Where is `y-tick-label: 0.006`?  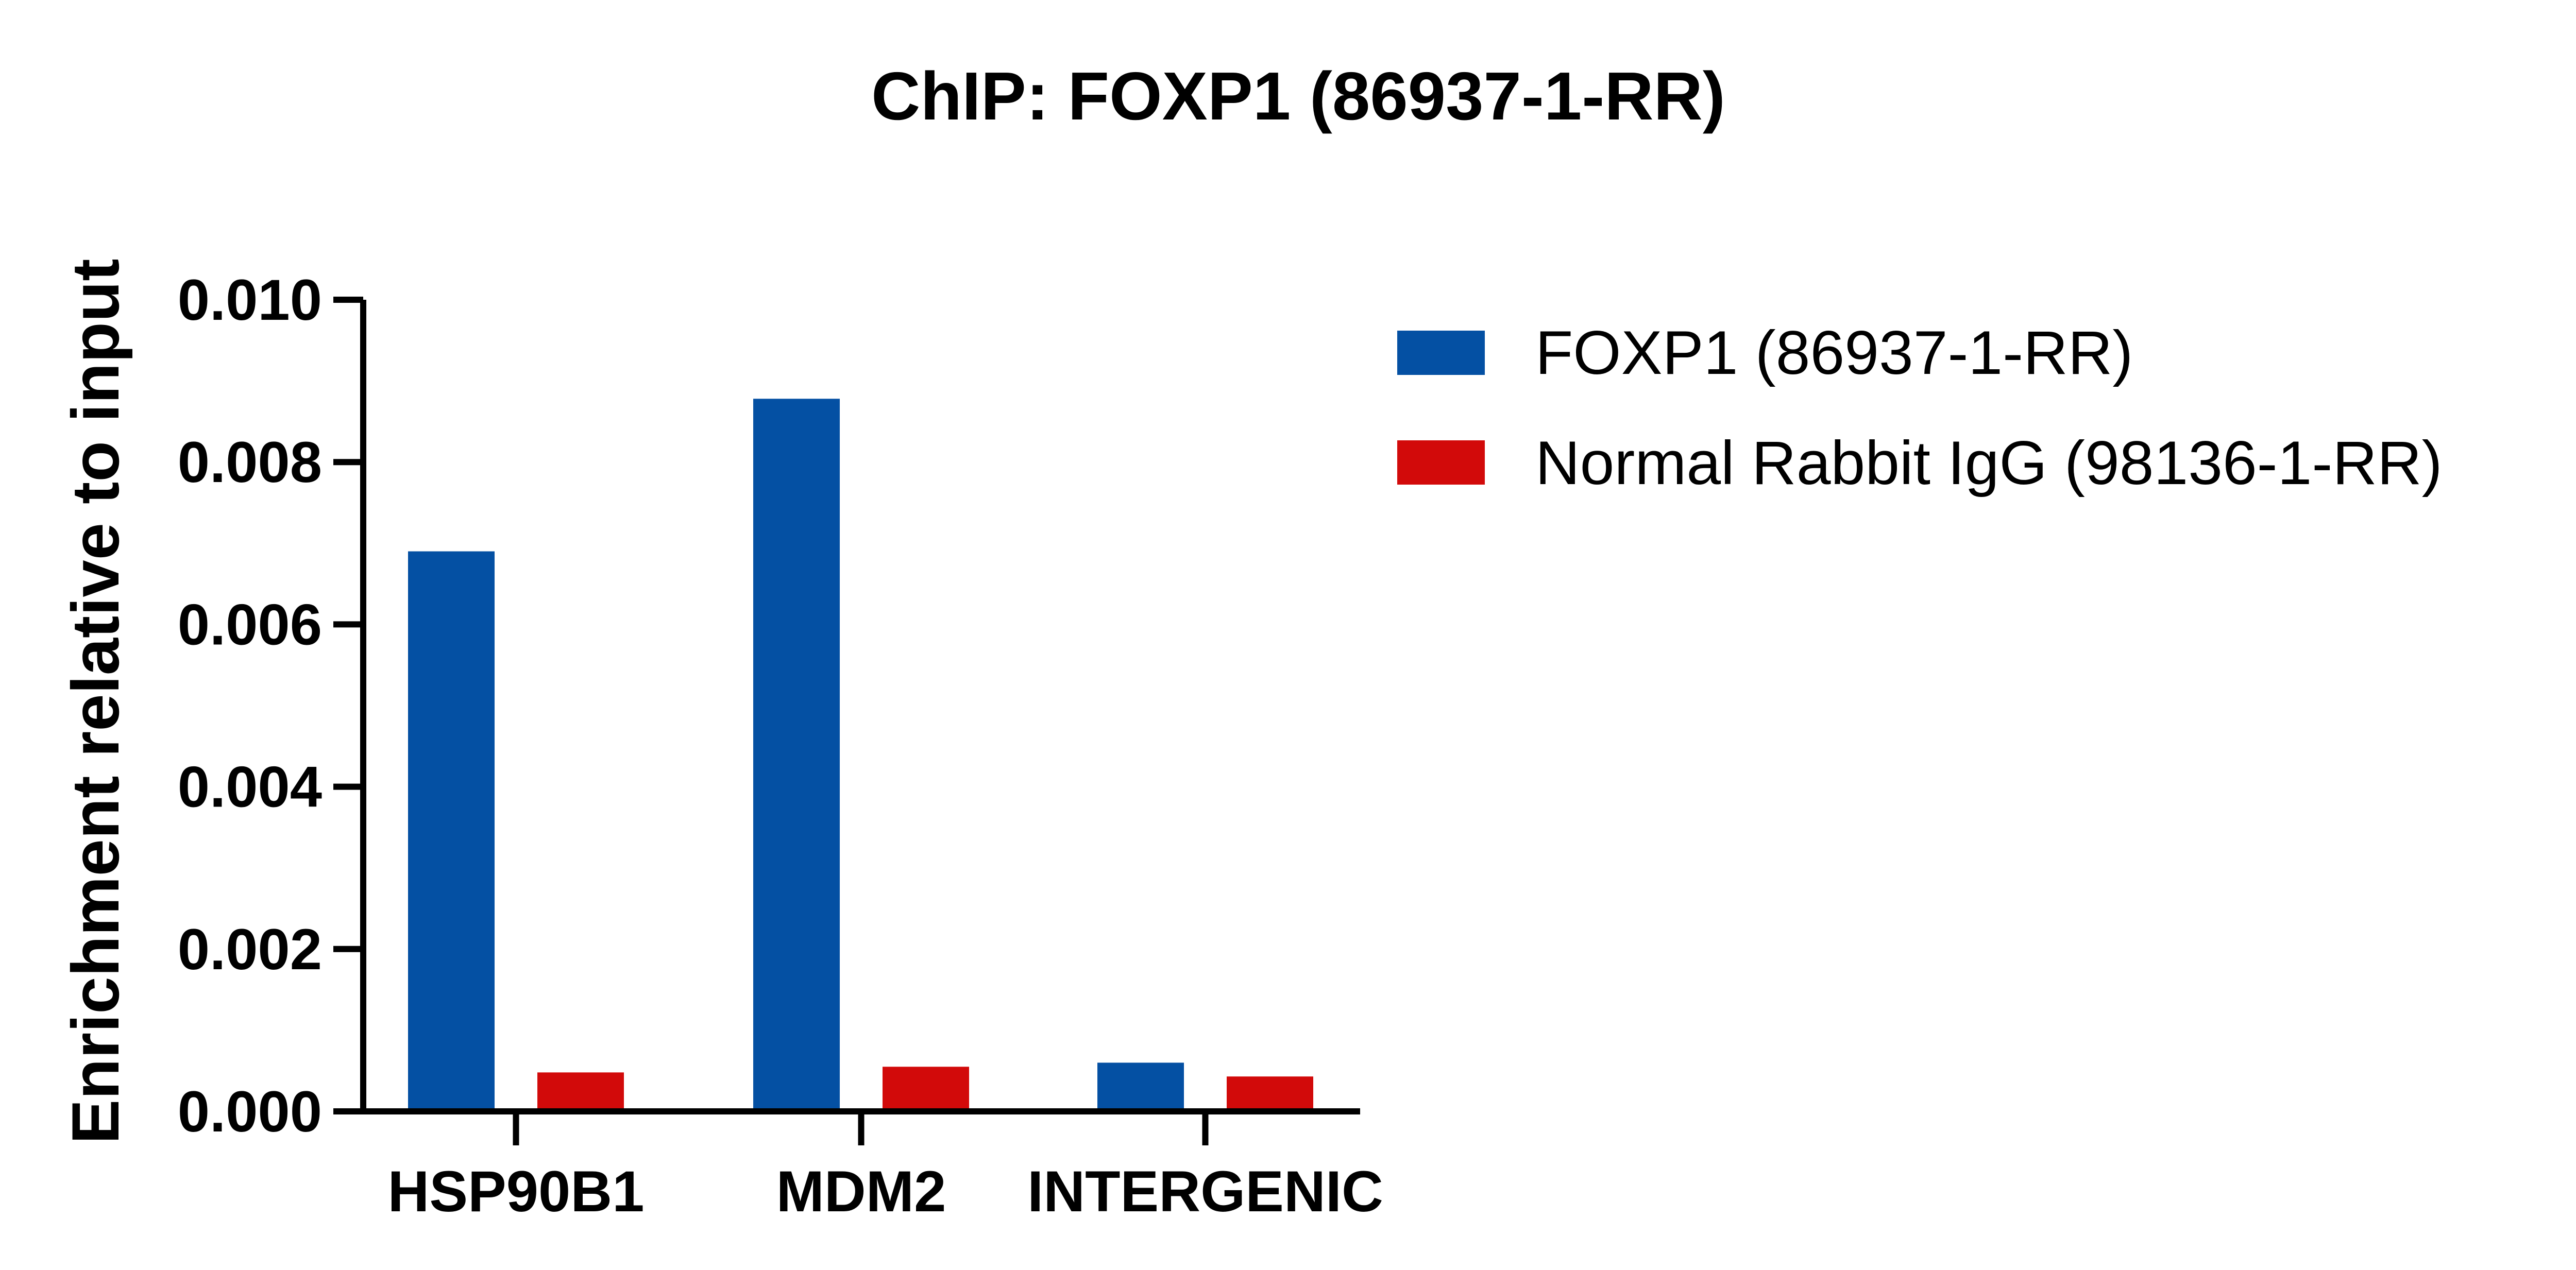
y-tick-label: 0.006 is located at coordinates (250, 624).